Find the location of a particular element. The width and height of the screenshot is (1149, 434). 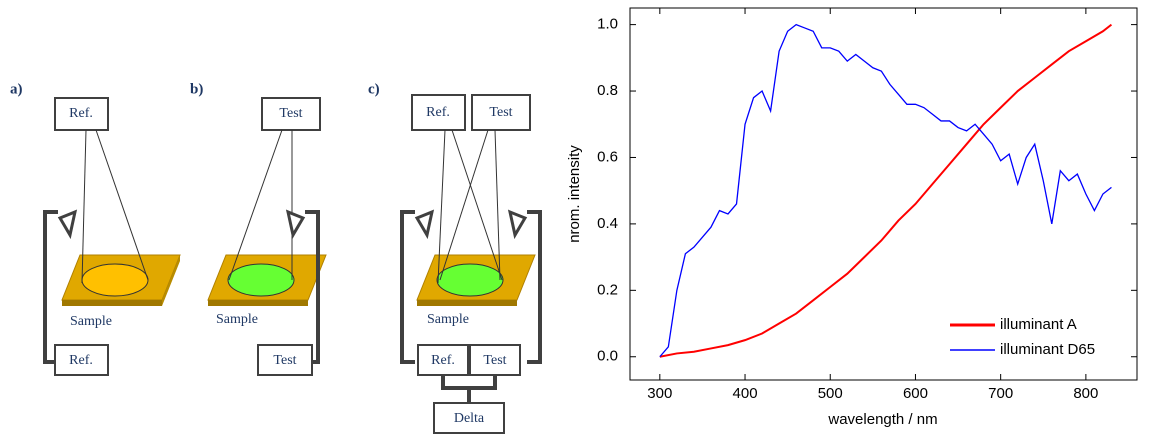

y-tick-label: 0.2 is located at coordinates (607, 289).